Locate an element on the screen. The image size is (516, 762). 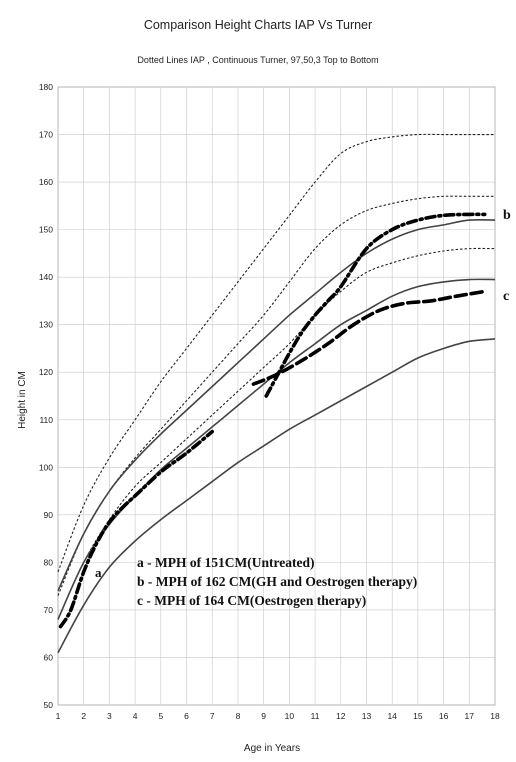
y-tick-labels: 50 60 70 80 90 100 110 120 130 140 150 160 170 180 is located at coordinates (46, 396).